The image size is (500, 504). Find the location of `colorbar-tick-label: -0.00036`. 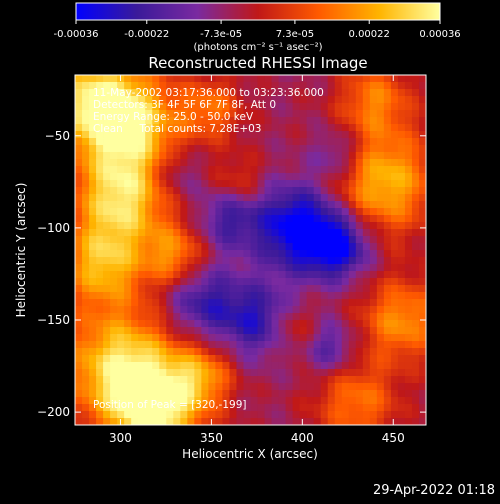

colorbar-tick-label: -0.00036 is located at coordinates (76, 34).